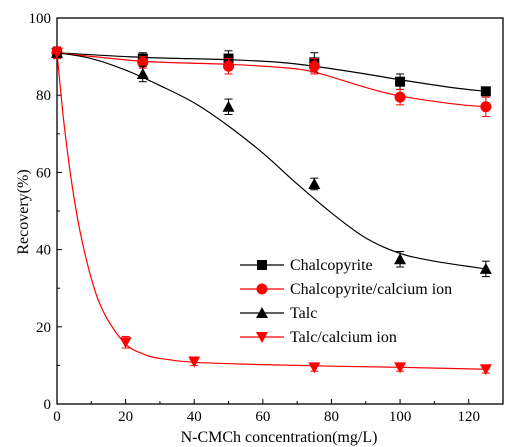  Describe the element at coordinates (57, 417) in the screenshot. I see `x-tick-label: 0` at that location.